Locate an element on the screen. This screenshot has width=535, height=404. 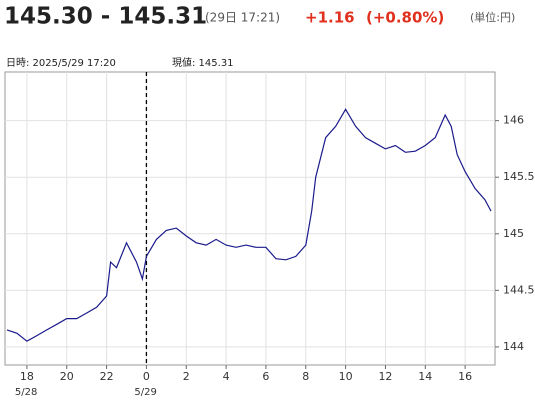
x-tick-label: 4 is located at coordinates (226, 376).